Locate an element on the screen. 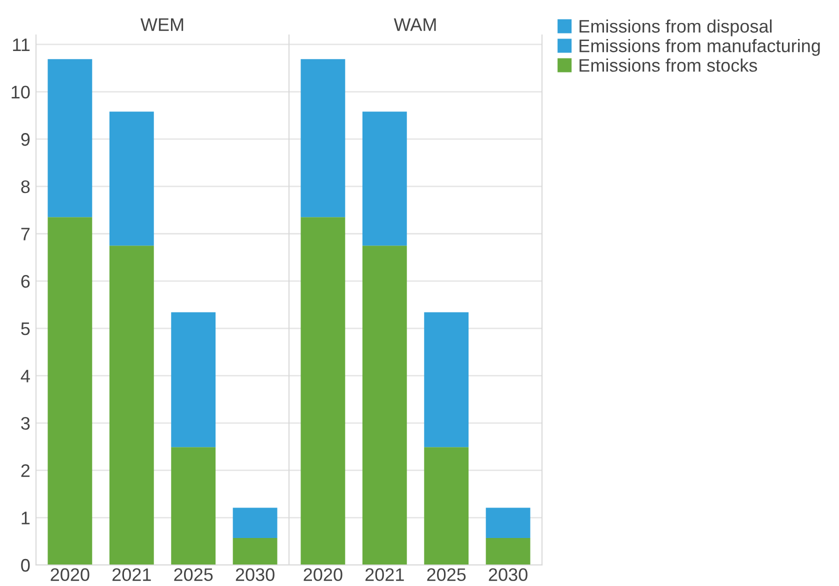 This screenshot has width=839, height=586. chart-title: WEM is located at coordinates (162, 24).